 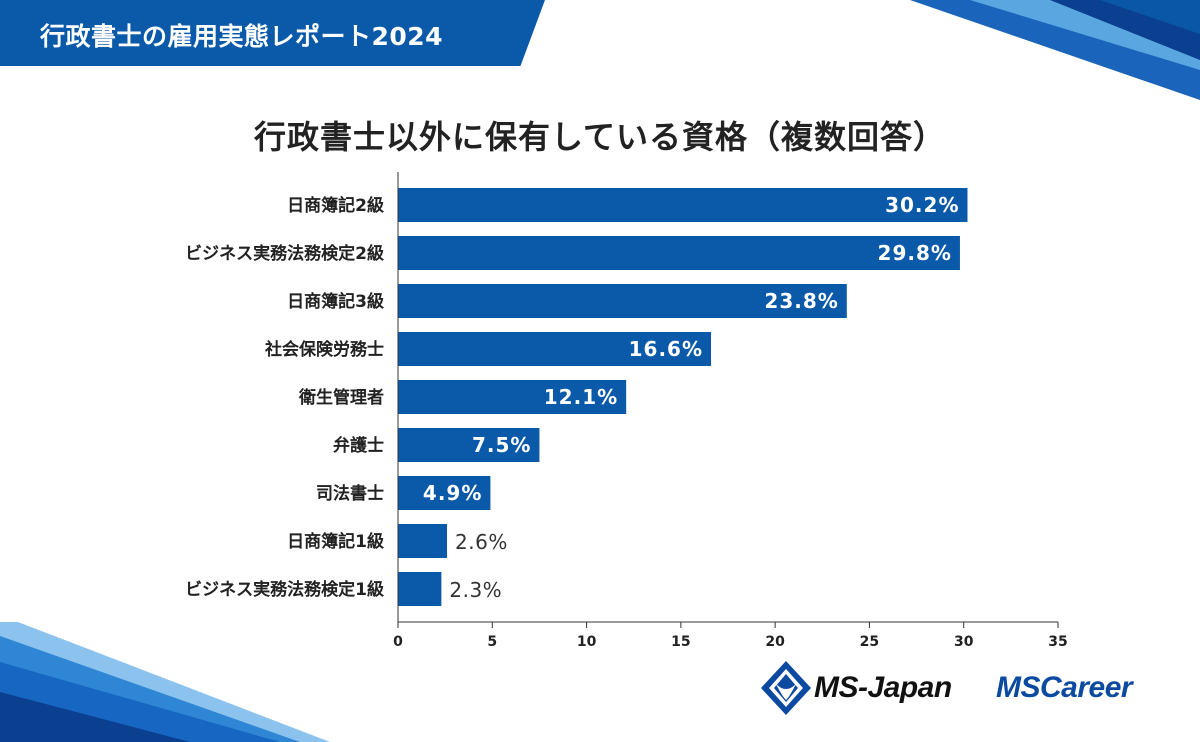 I want to click on value-label-6: 4.9%, so click(x=452, y=493).